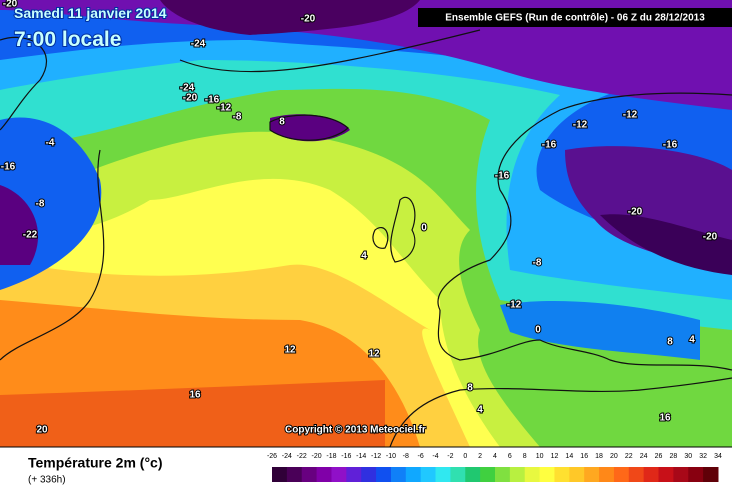 The width and height of the screenshot is (732, 488). What do you see at coordinates (688, 456) in the screenshot?
I see `scale-label: 30` at bounding box center [688, 456].